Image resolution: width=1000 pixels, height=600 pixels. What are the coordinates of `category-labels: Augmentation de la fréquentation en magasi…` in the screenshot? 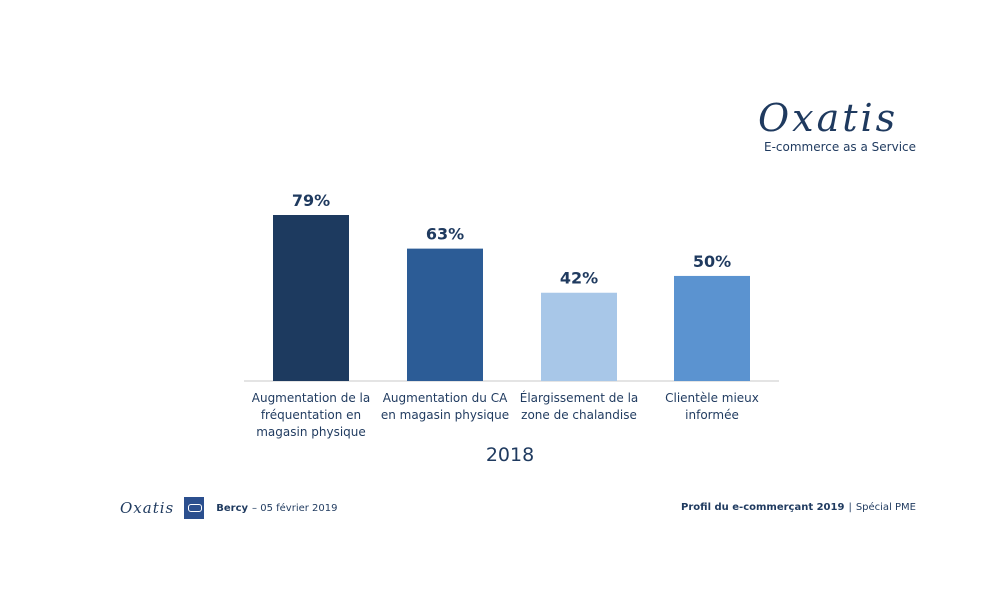 It's located at (500, 420).